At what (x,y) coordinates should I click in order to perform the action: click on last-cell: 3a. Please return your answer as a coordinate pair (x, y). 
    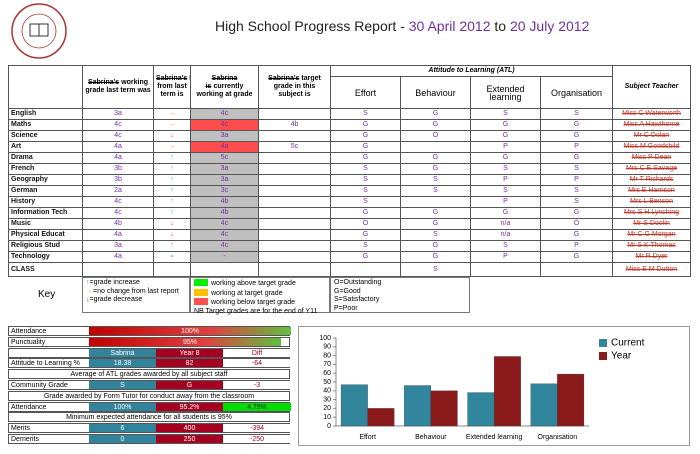
    Looking at the image, I should click on (118, 246).